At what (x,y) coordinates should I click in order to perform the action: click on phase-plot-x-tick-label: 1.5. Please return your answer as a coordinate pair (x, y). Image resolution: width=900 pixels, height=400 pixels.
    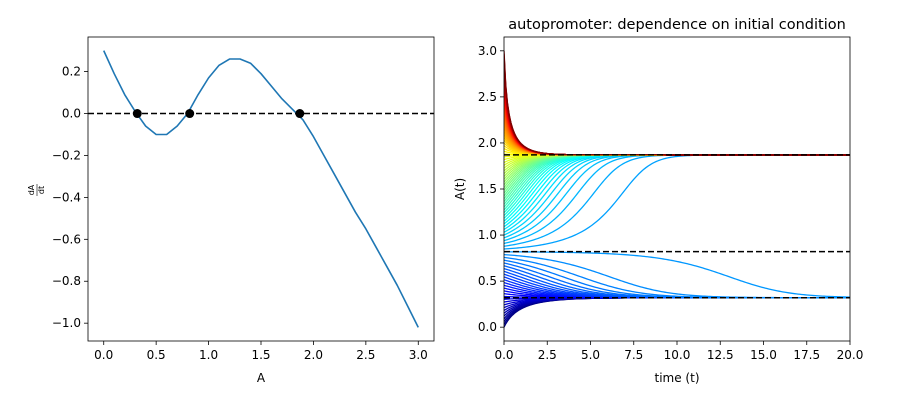
    Looking at the image, I should click on (260, 355).